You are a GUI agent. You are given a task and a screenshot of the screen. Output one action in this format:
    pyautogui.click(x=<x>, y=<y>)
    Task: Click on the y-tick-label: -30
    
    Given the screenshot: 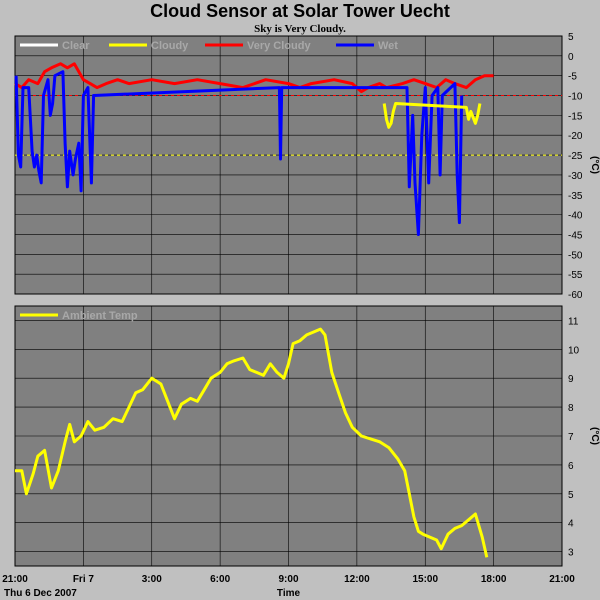 What is the action you would take?
    pyautogui.click(x=575, y=176)
    